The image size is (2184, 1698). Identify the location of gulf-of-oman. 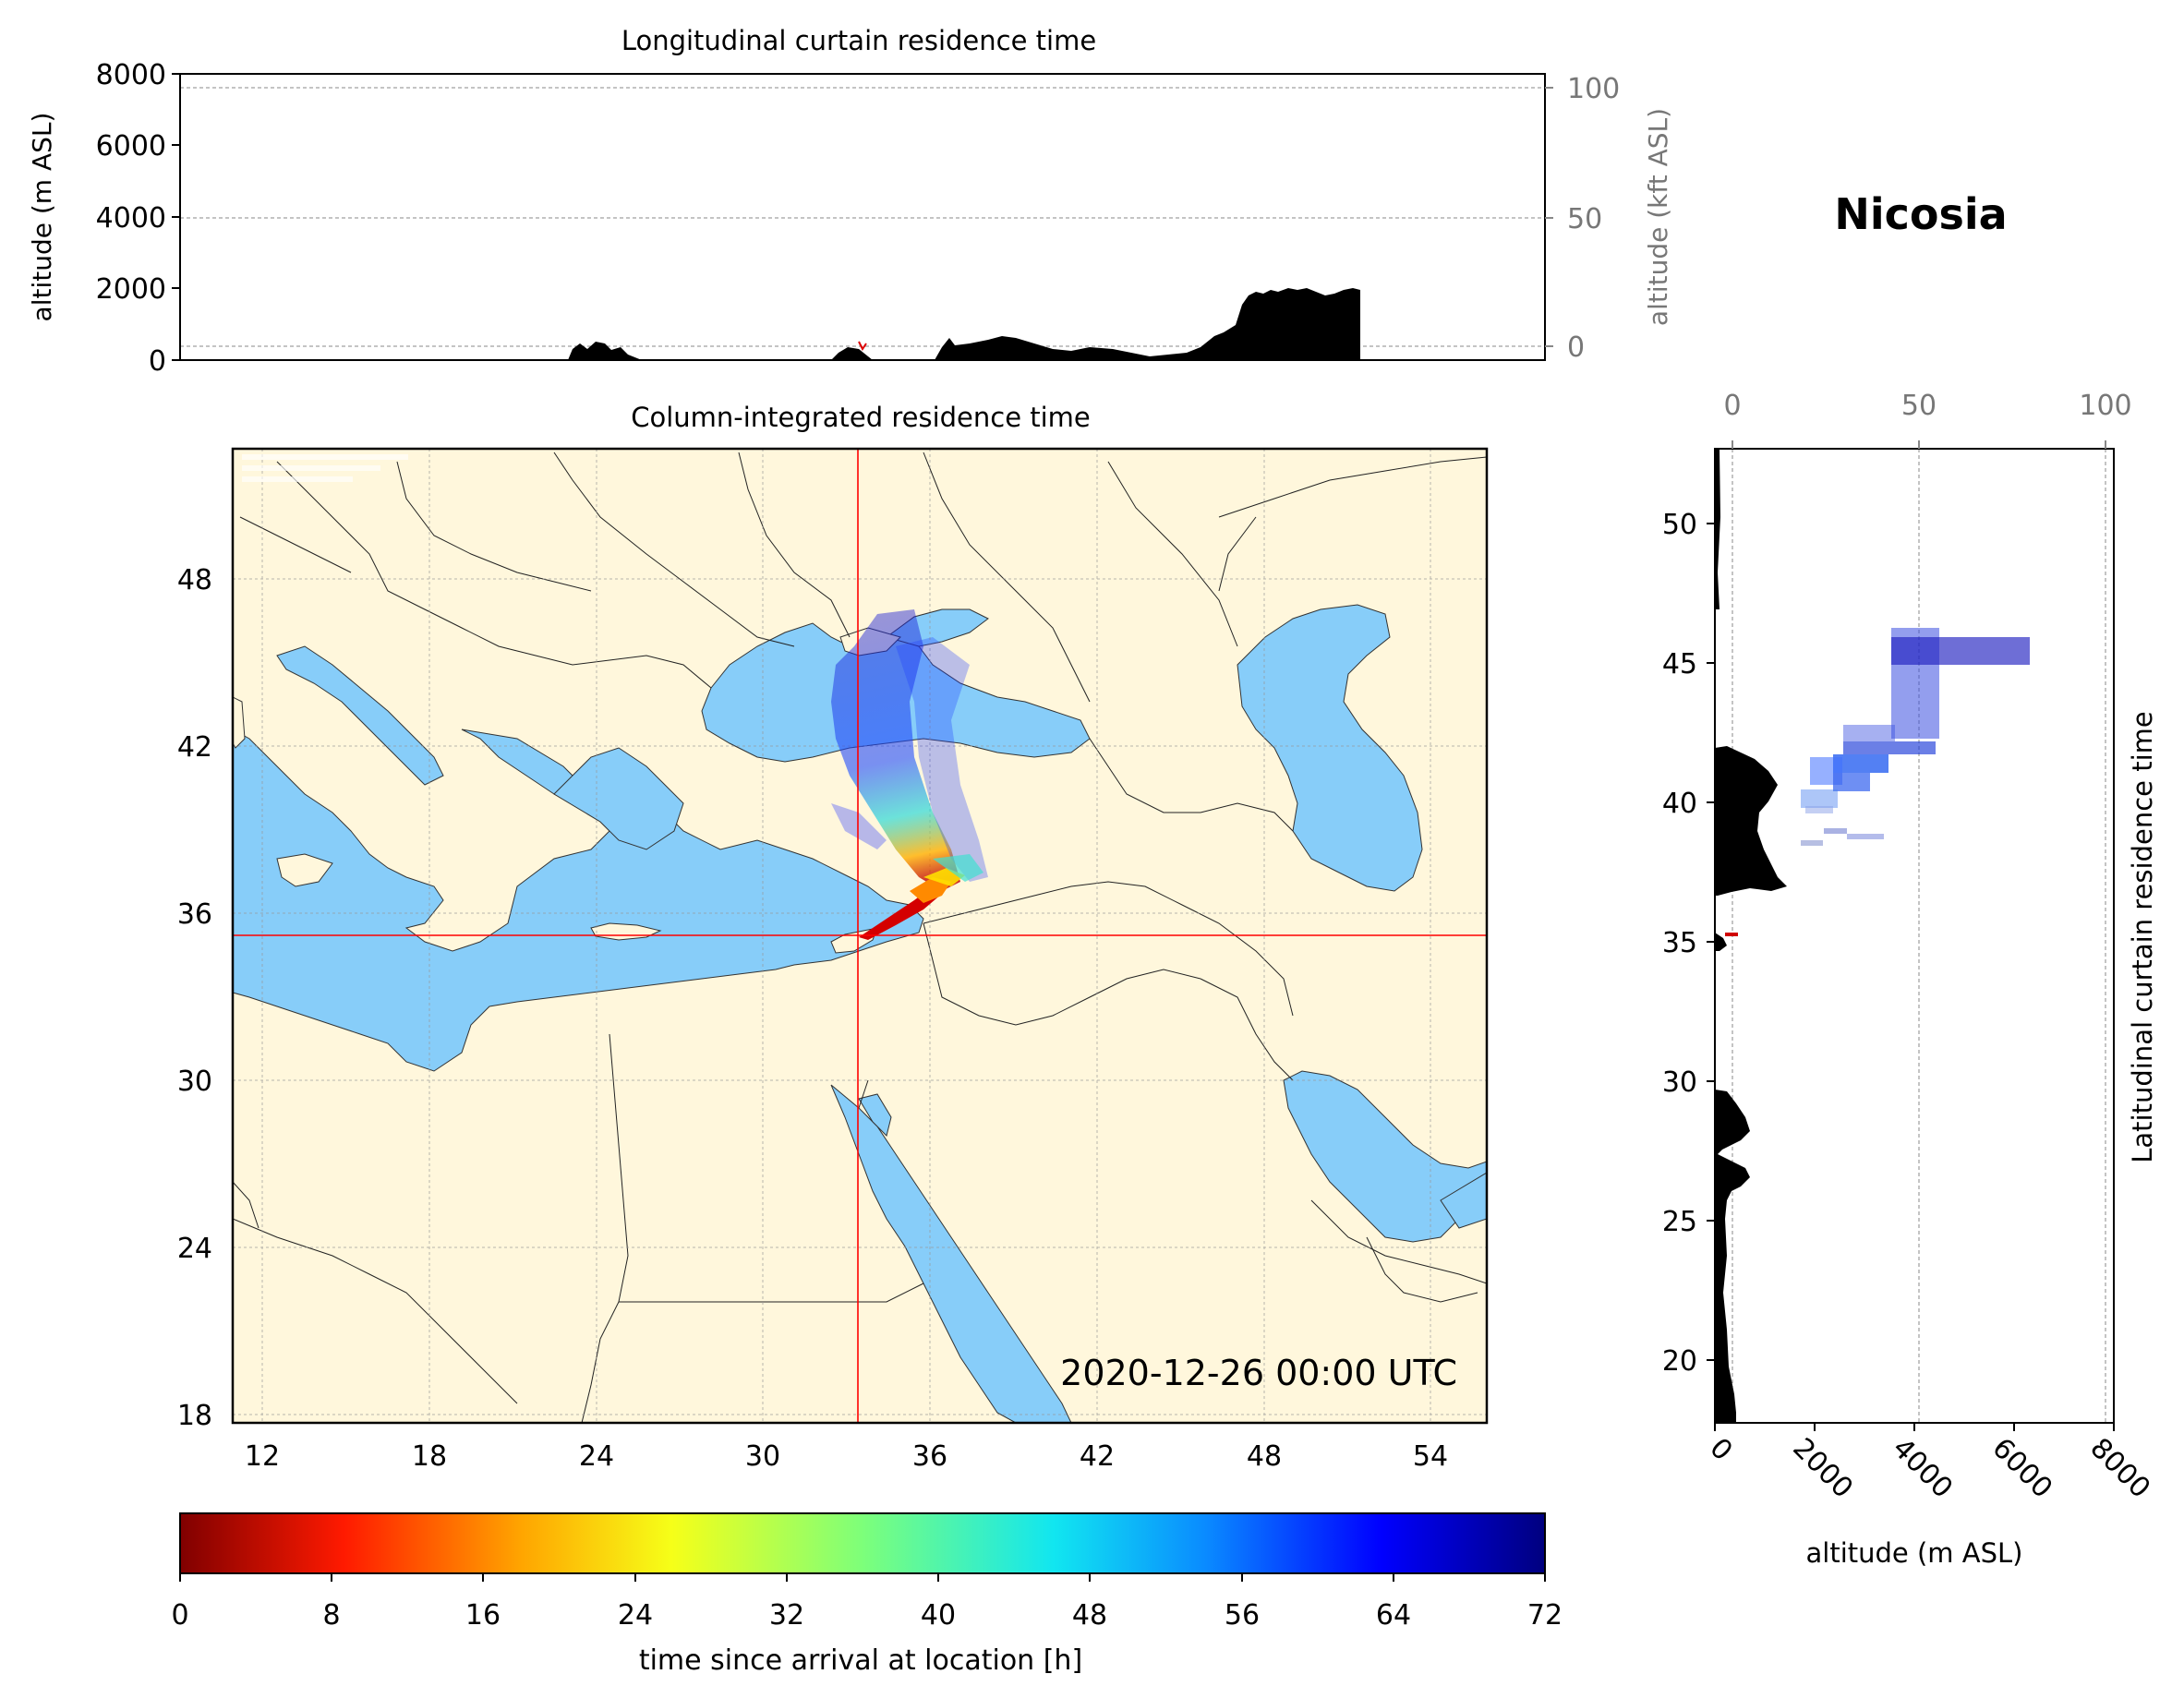
(1463, 1200).